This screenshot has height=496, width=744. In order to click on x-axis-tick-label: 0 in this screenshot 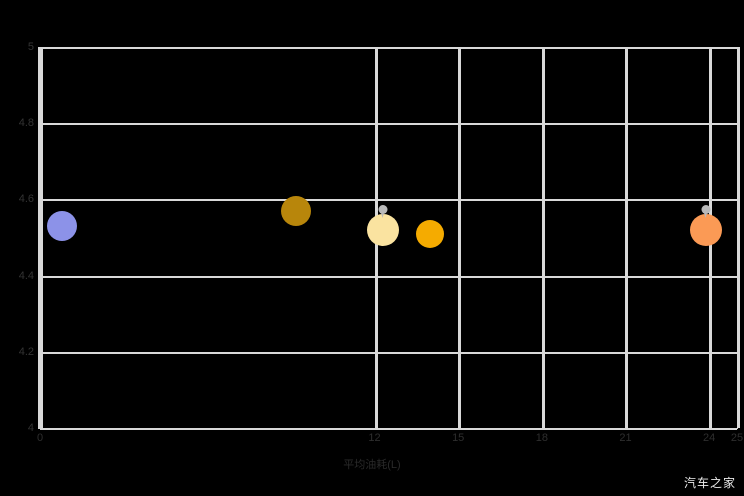, I will do `click(40, 438)`.